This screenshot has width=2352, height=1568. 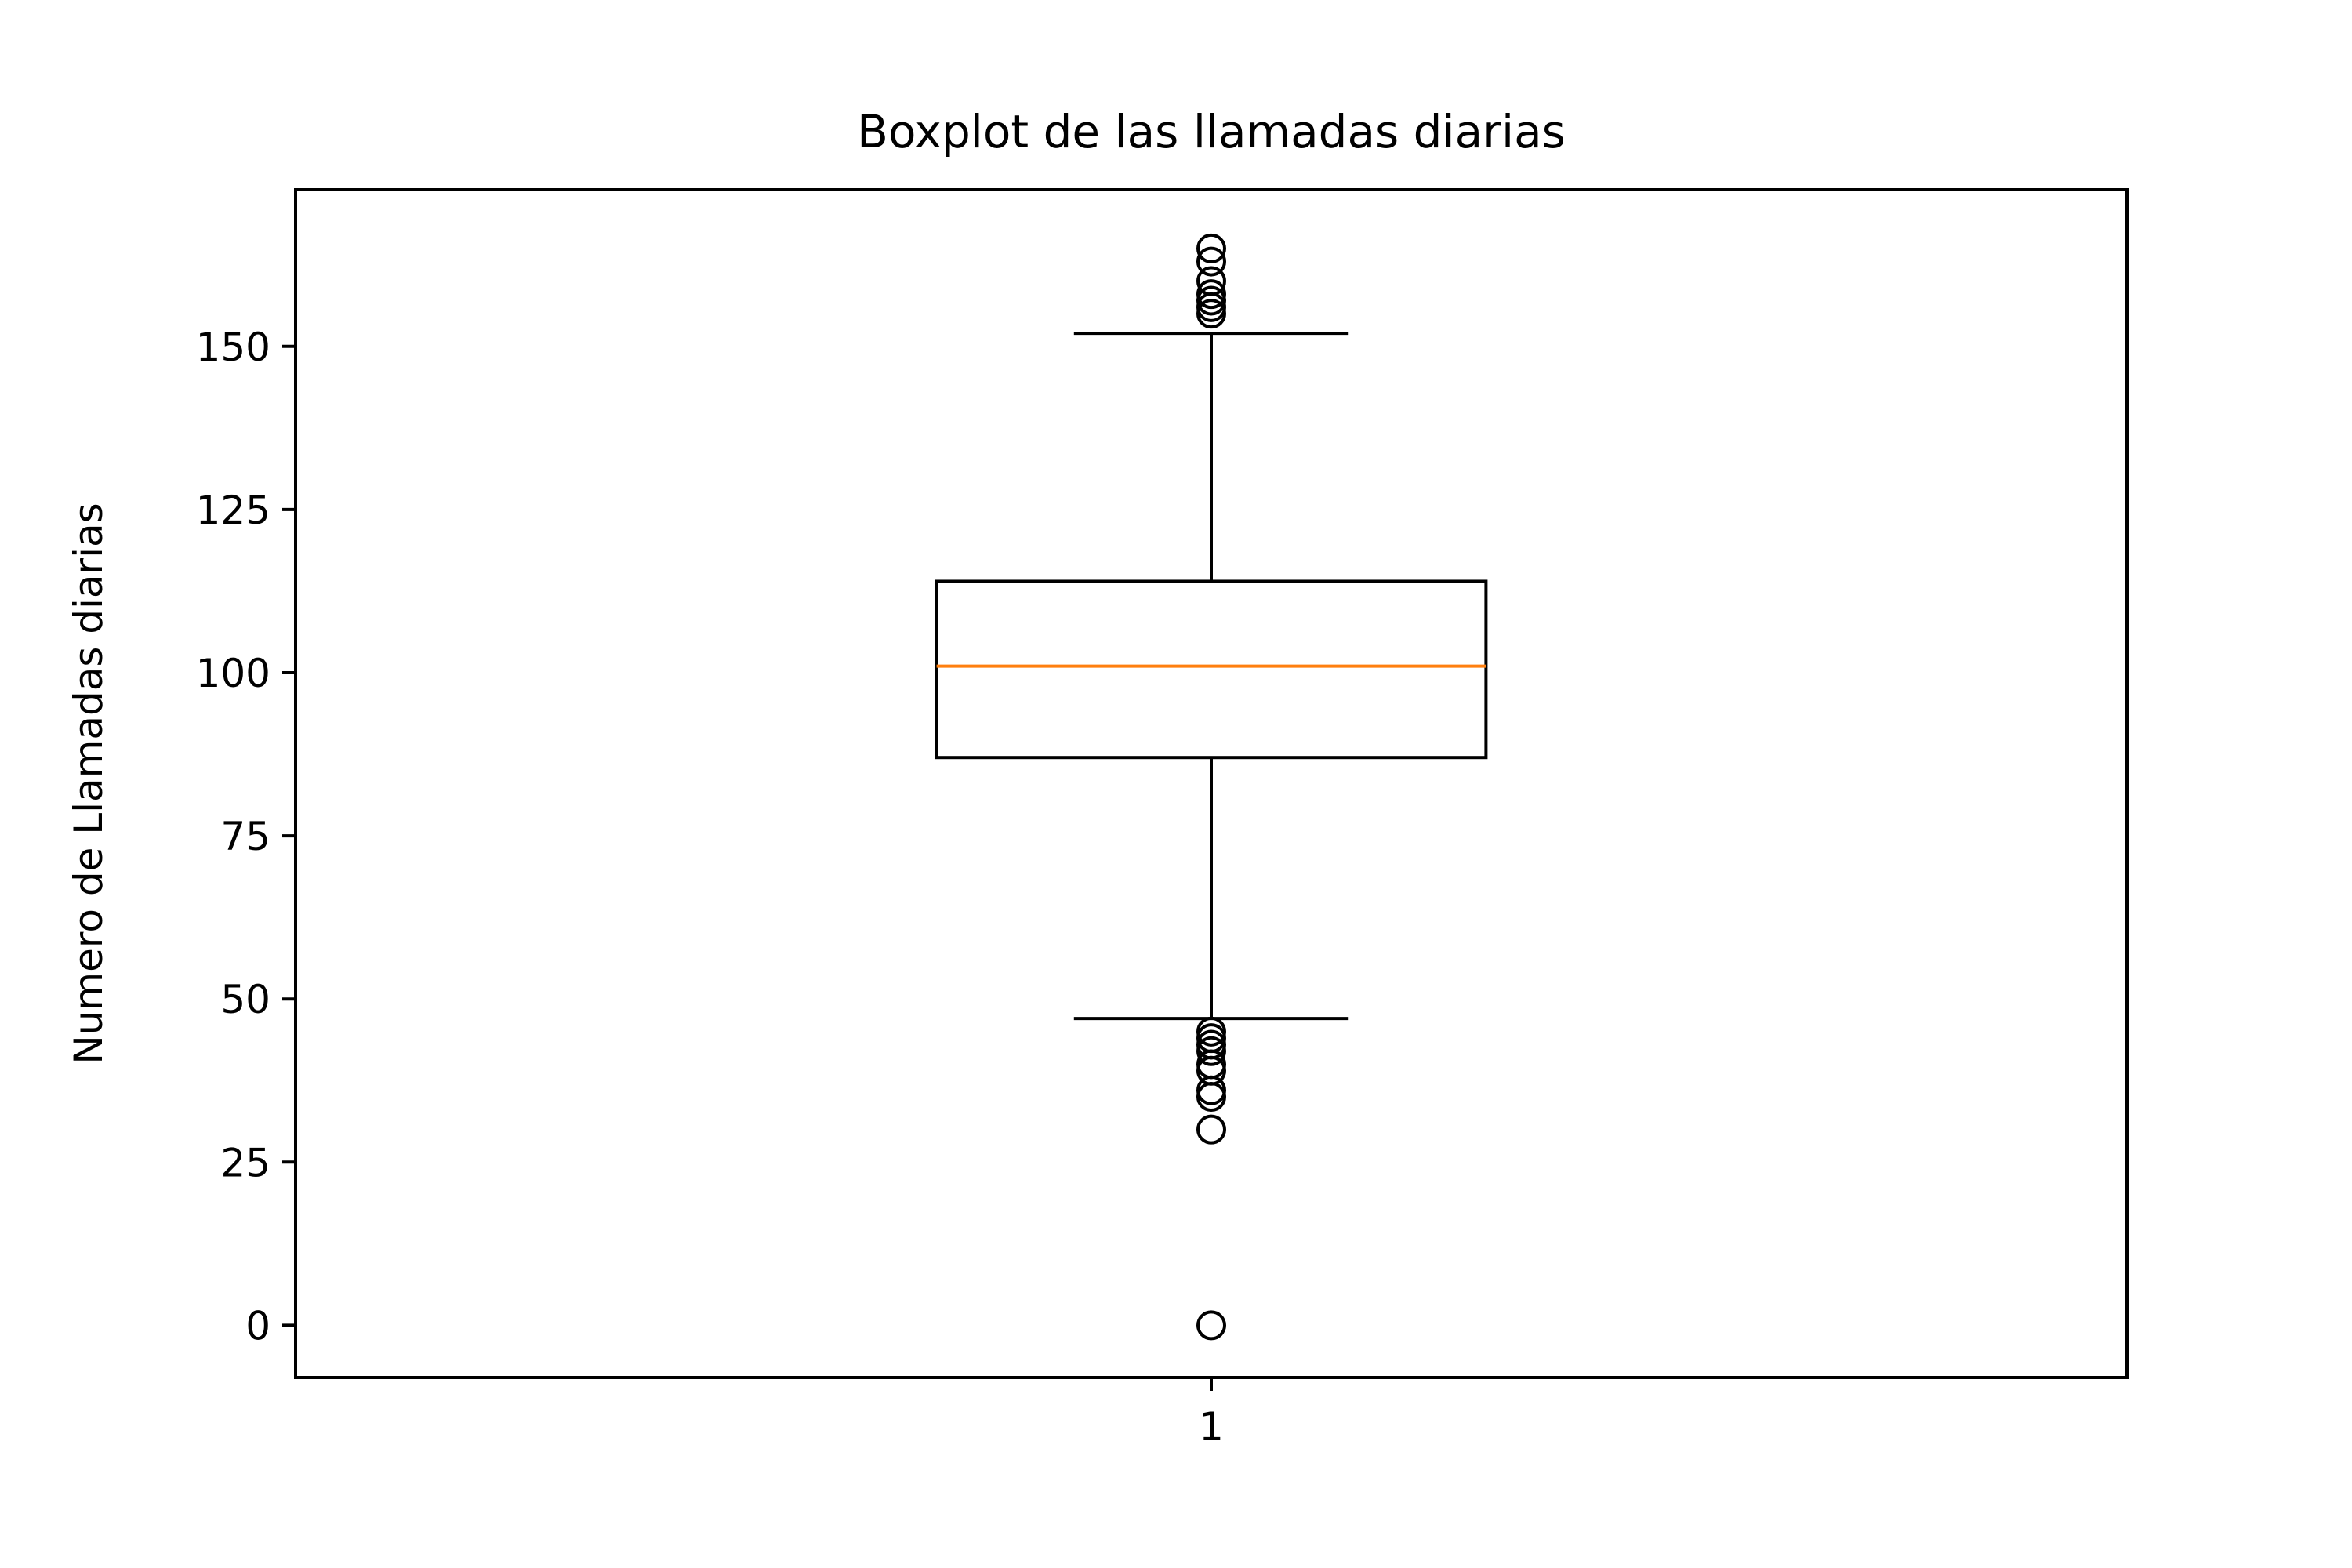 I want to click on y-tick-label: 50, so click(x=245, y=999).